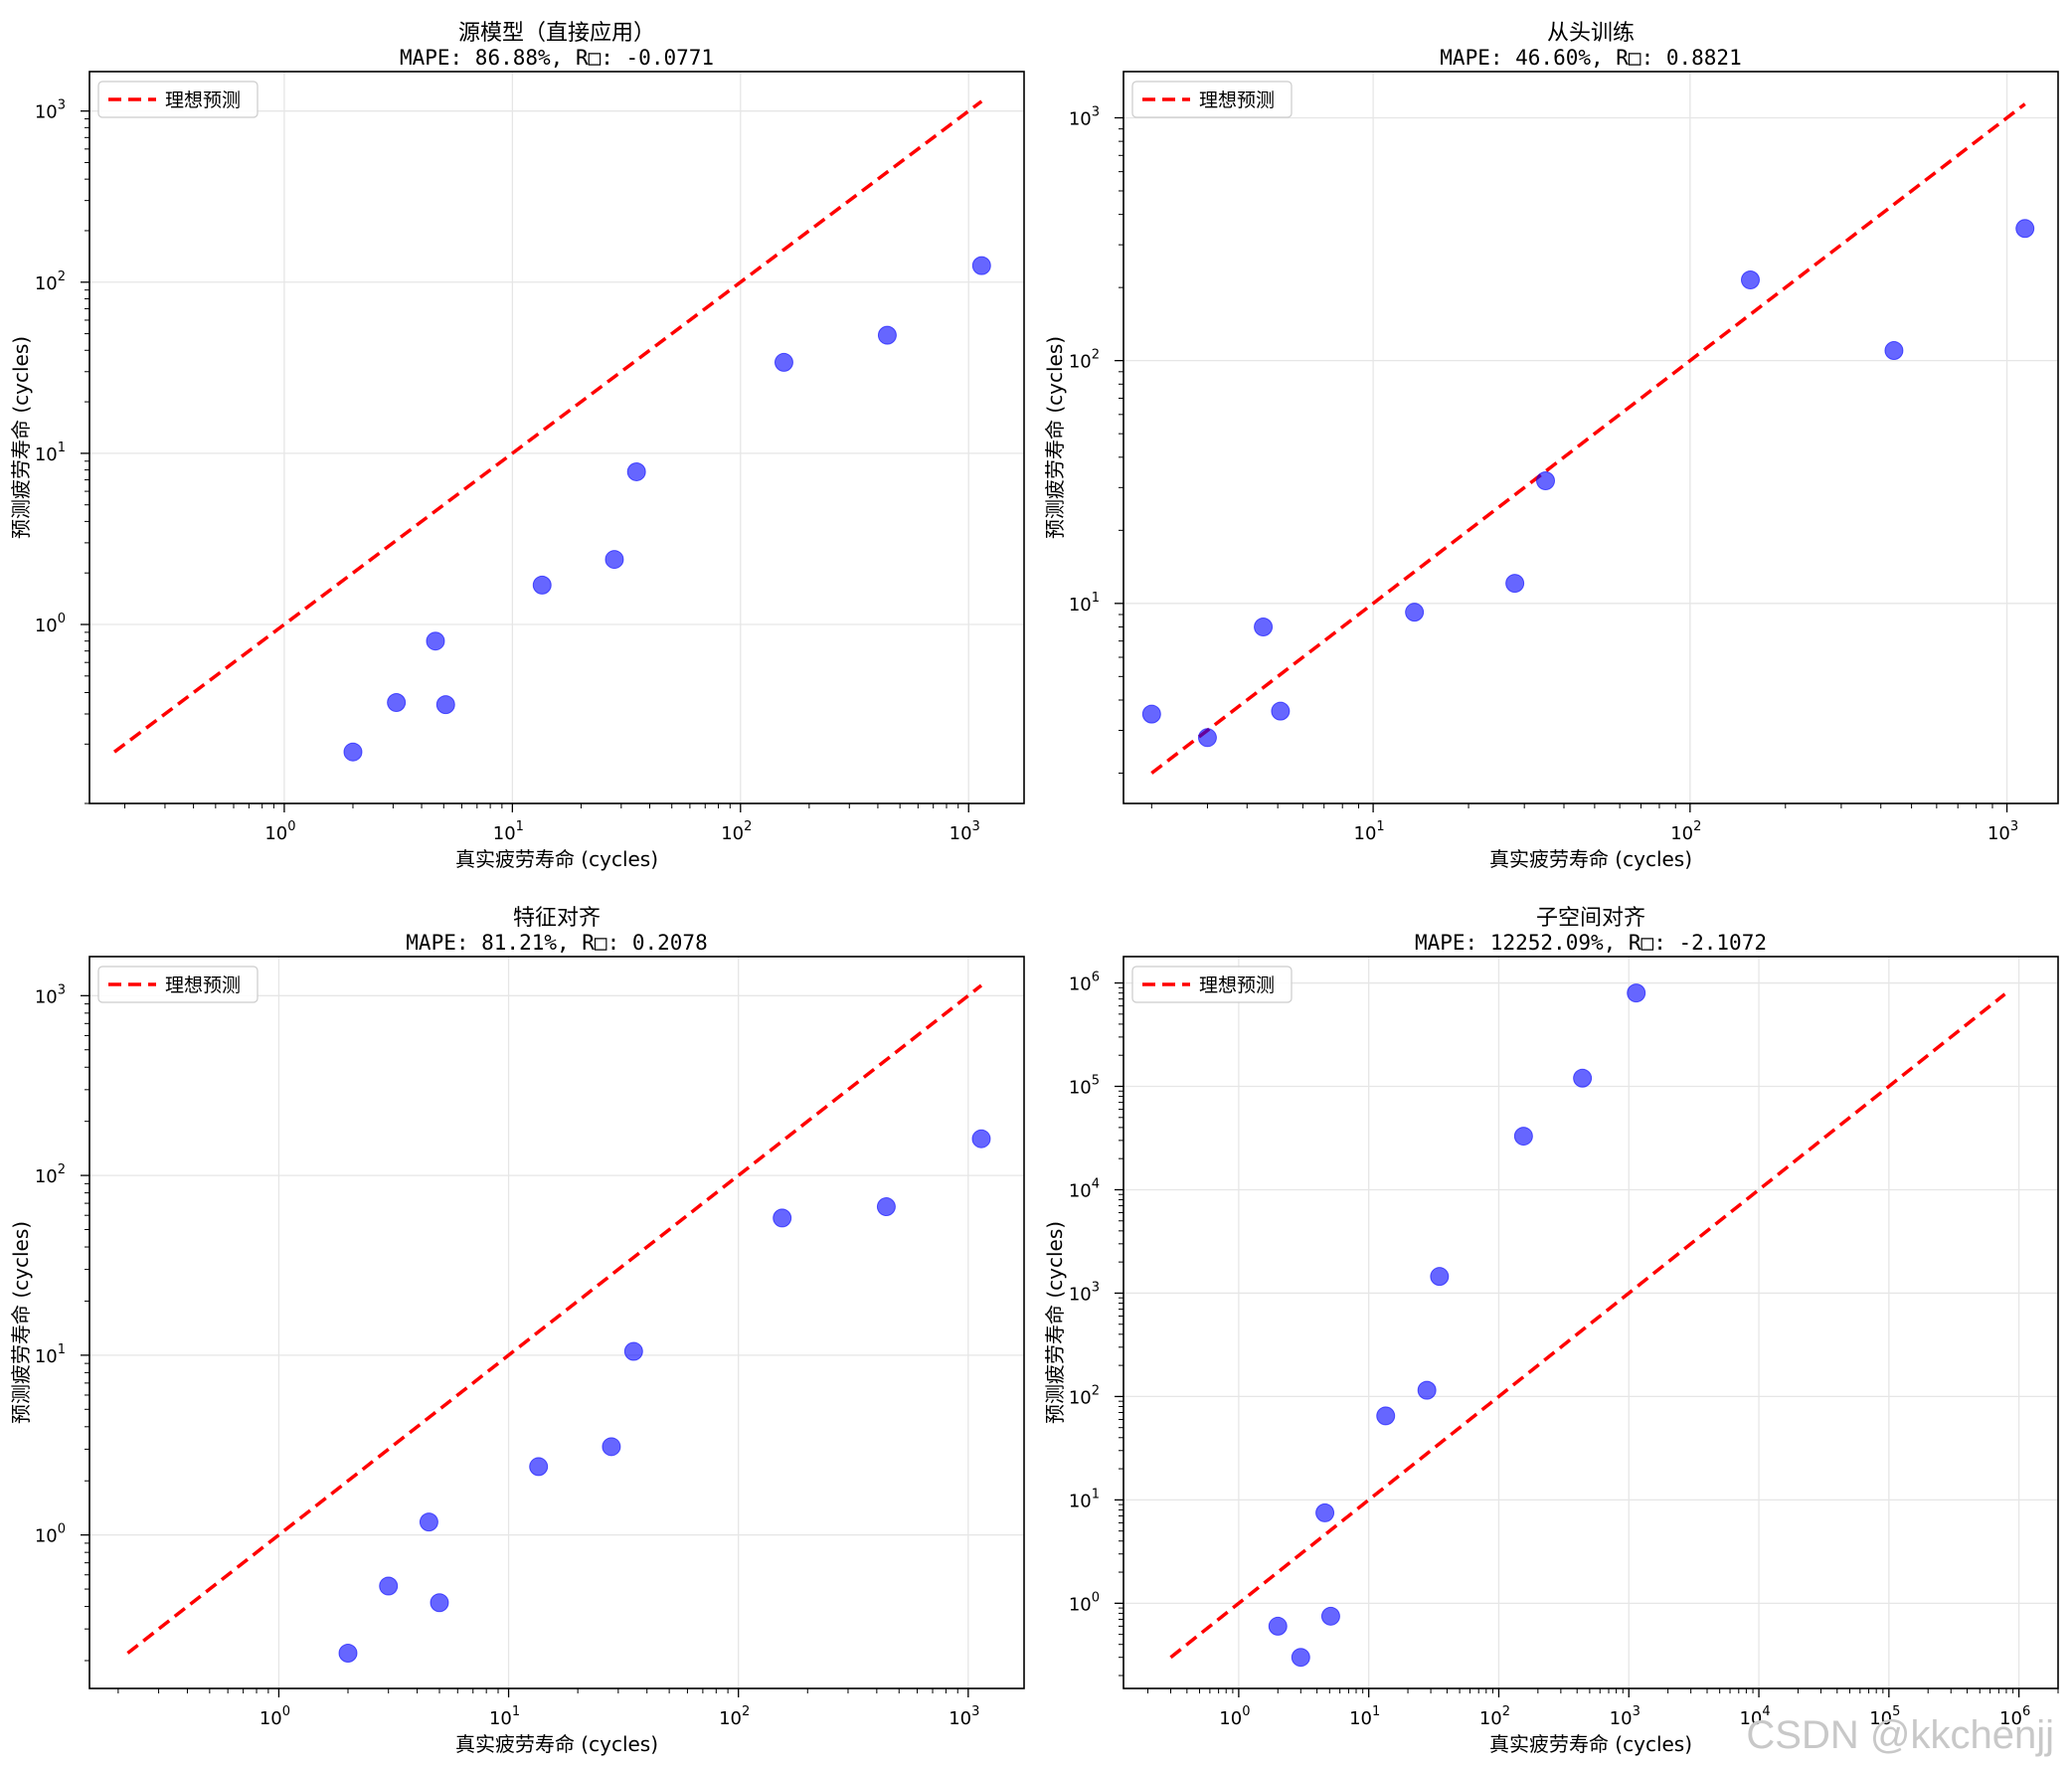  Describe the element at coordinates (1084, 1086) in the screenshot. I see `y-tick-label: 10⁵` at that location.